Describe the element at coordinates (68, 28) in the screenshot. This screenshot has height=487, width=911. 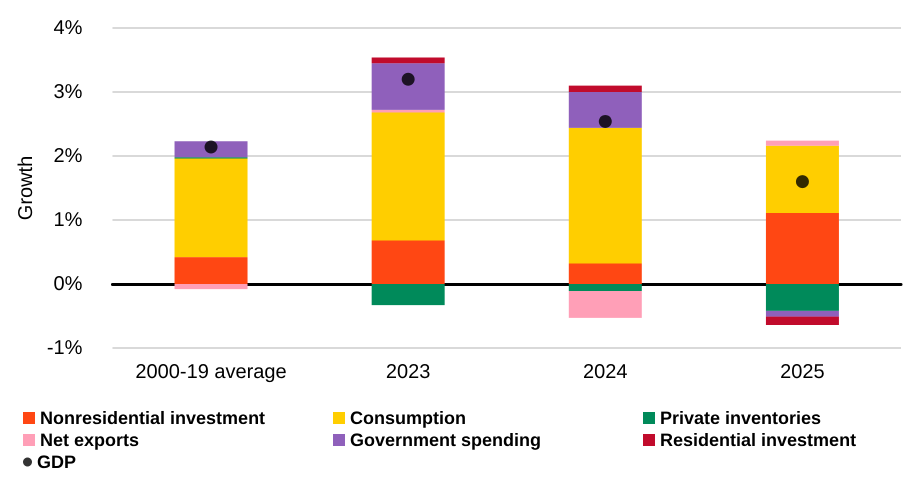
I see `y-tick-label: 4%` at that location.